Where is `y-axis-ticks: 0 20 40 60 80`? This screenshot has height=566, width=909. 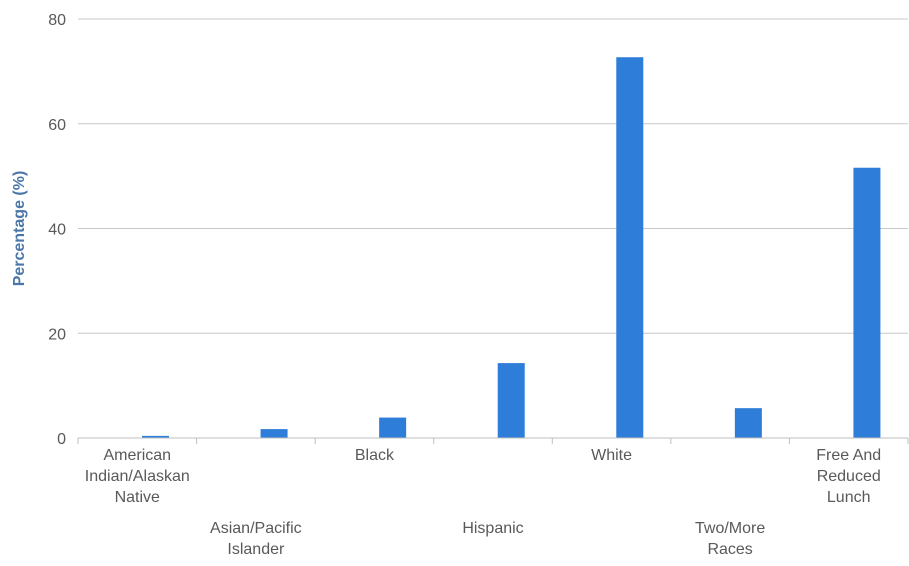
y-axis-ticks: 0 20 40 60 80 is located at coordinates (57, 230).